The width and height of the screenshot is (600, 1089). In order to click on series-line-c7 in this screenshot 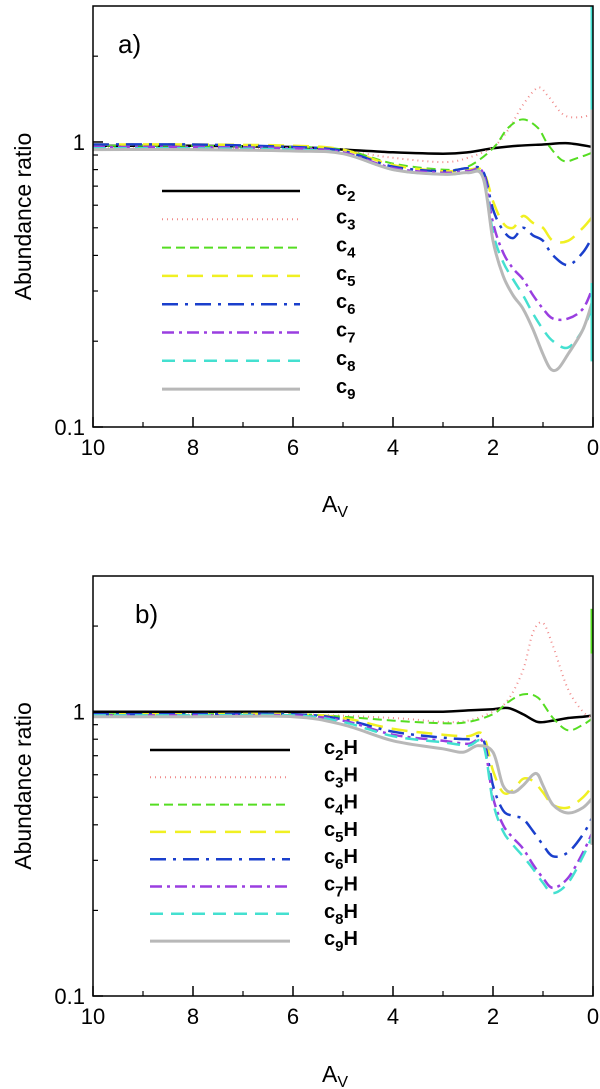, I will do `click(343, 233)`.